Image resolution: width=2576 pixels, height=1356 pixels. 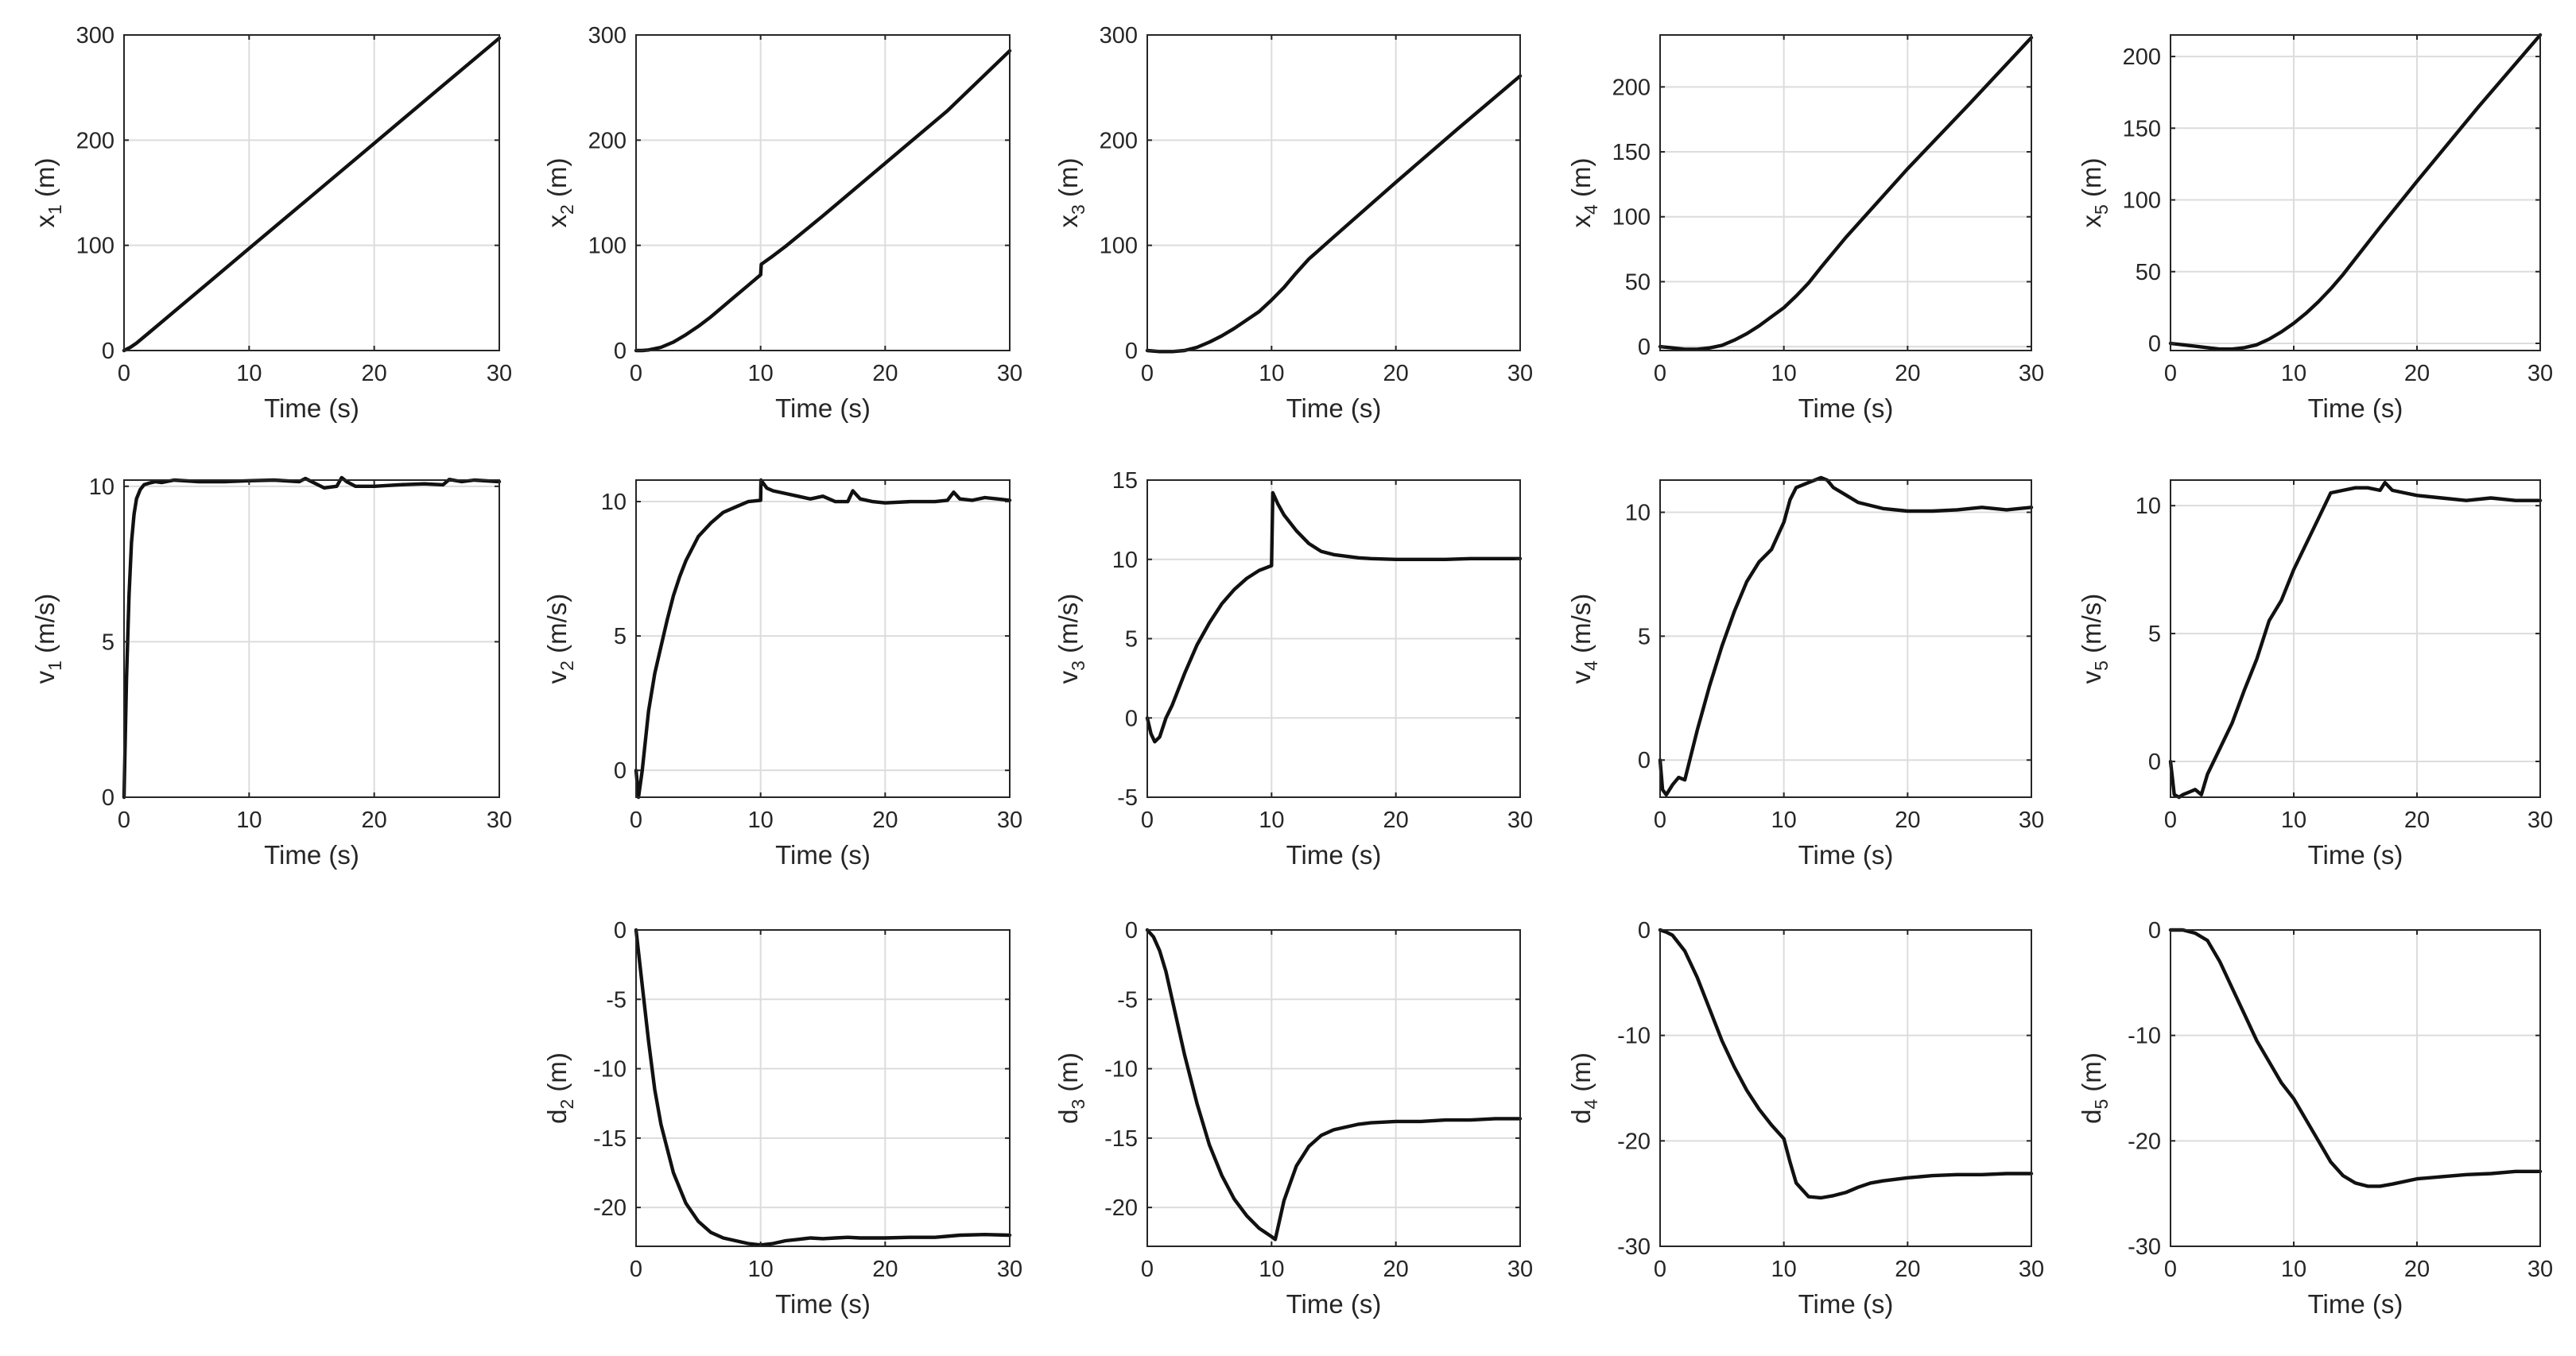 I want to click on y-axis-label: d5 (m), so click(x=2094, y=1088).